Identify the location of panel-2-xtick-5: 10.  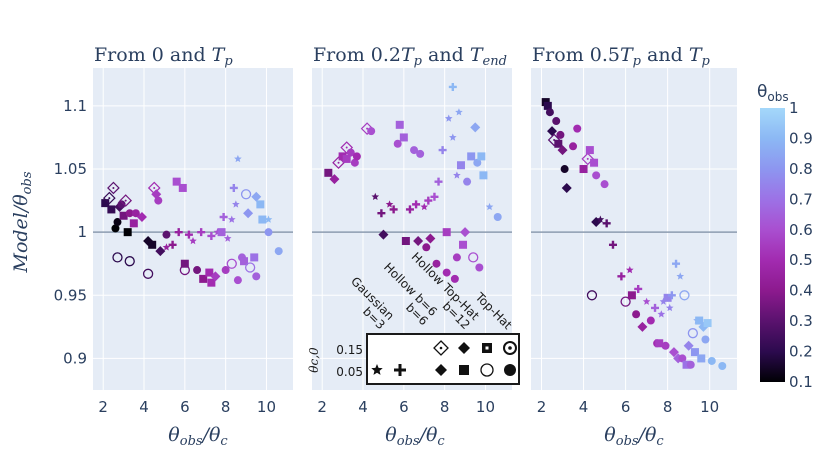
(485, 407).